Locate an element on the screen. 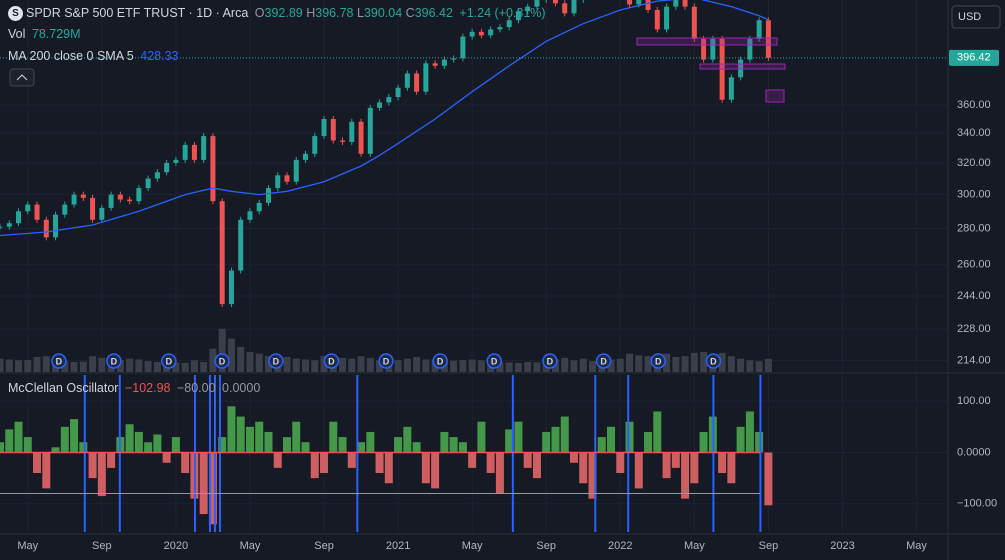 The width and height of the screenshot is (1005, 560). ma-legend: MA 200 close 0 SMA 5 428.33 is located at coordinates (94, 56).